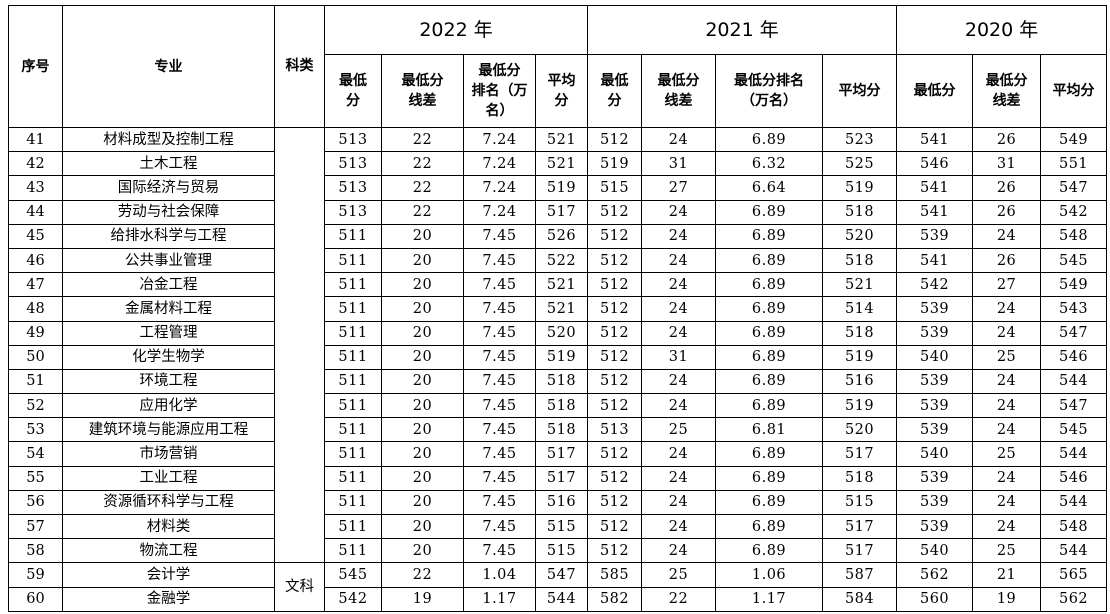 The height and width of the screenshot is (614, 1110). I want to click on row-value: 1.06, so click(769, 575).